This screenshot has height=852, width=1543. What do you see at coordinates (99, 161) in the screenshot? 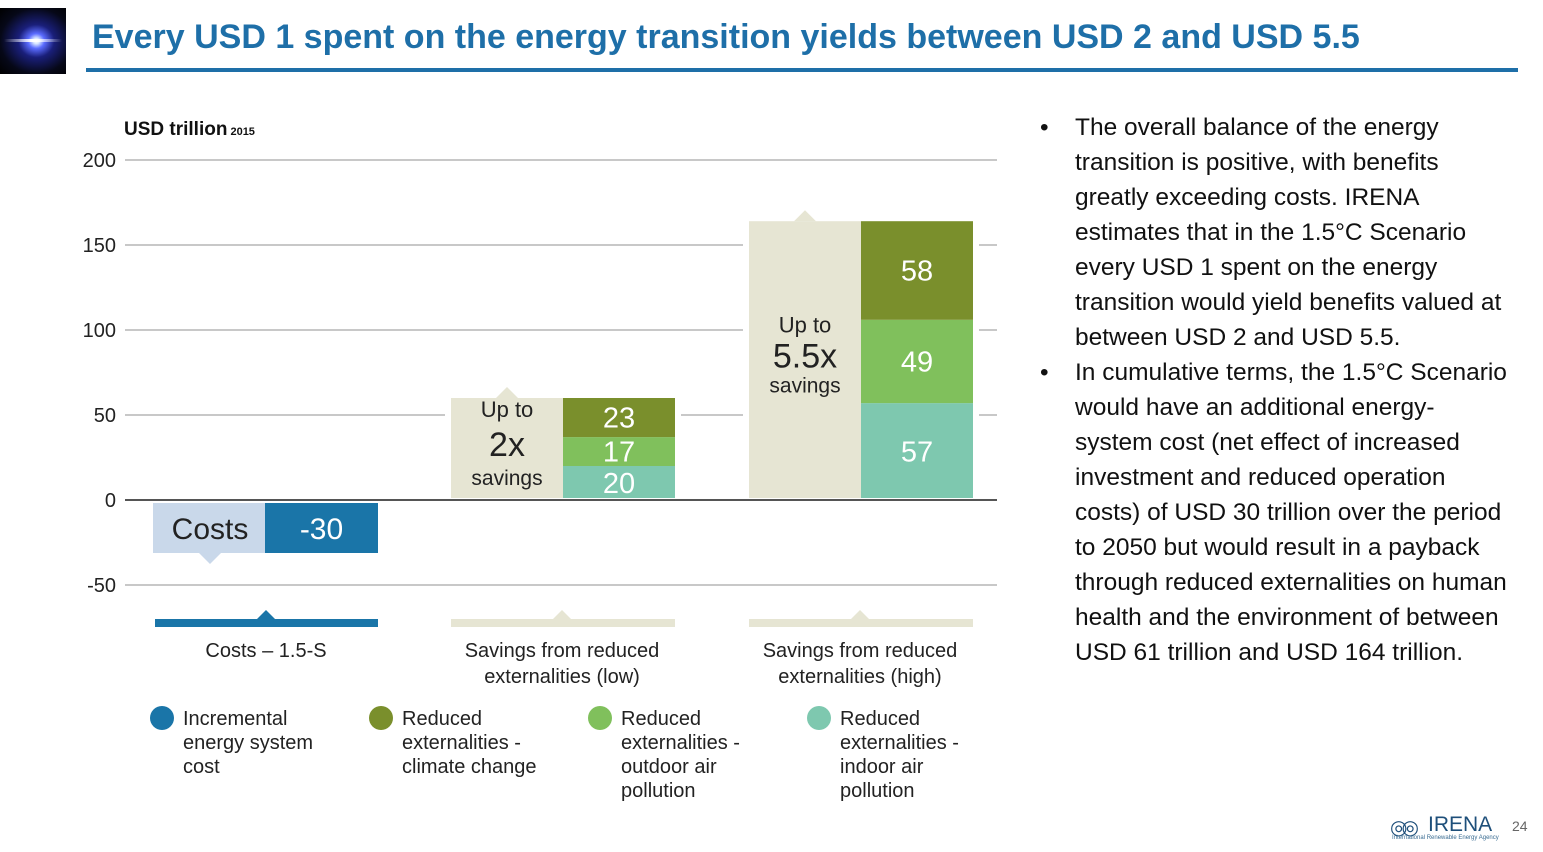
I see `y-tick-label: 200` at bounding box center [99, 161].